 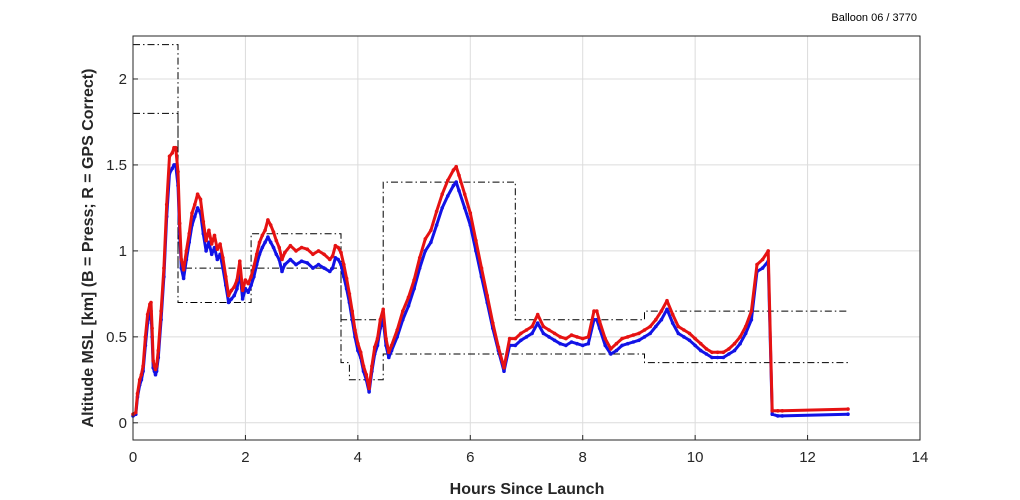 What do you see at coordinates (116, 165) in the screenshot?
I see `y-tick-label: 1.5` at bounding box center [116, 165].